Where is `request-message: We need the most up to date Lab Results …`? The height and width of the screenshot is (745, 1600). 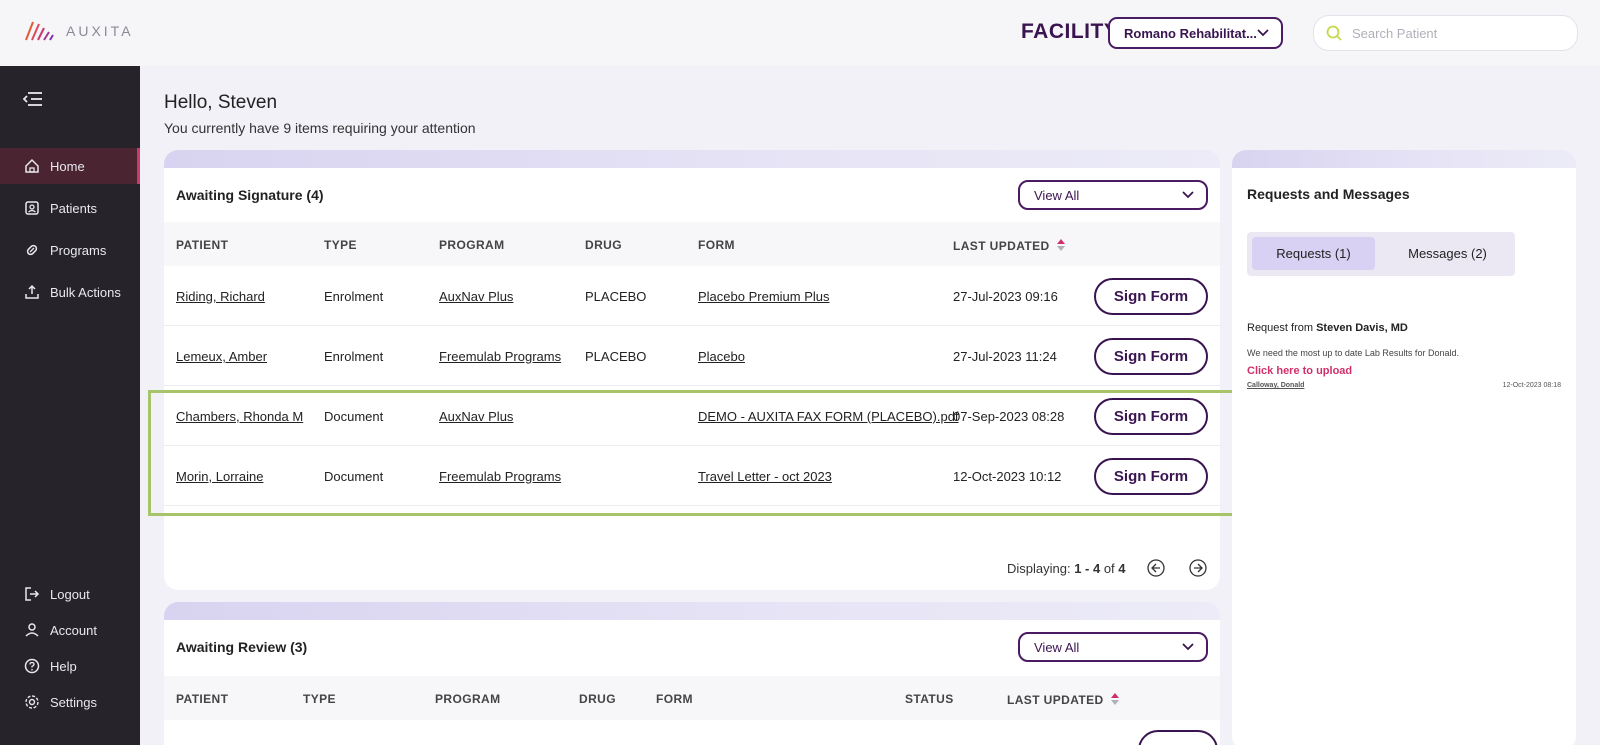 request-message: We need the most up to date Lab Results … is located at coordinates (1353, 353).